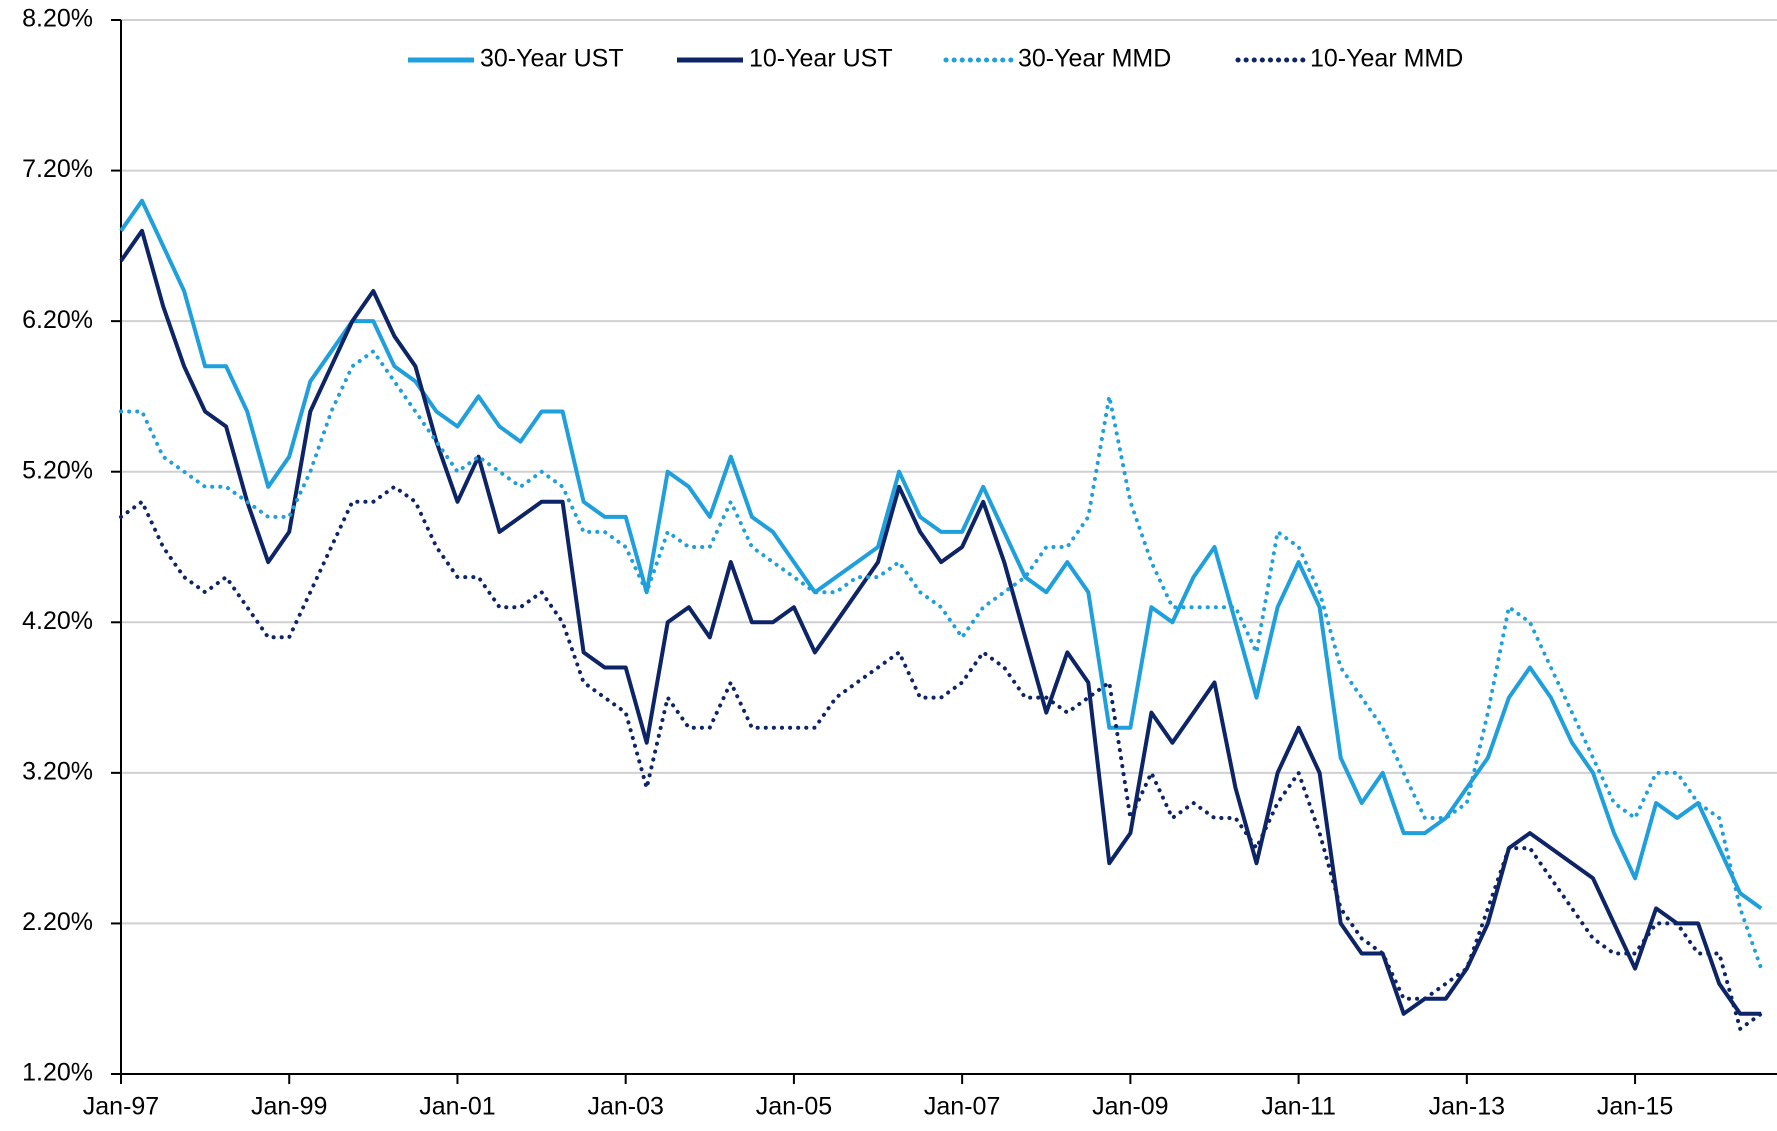 The height and width of the screenshot is (1131, 1777). What do you see at coordinates (57, 1073) in the screenshot?
I see `y-tick-label: 1.20%` at bounding box center [57, 1073].